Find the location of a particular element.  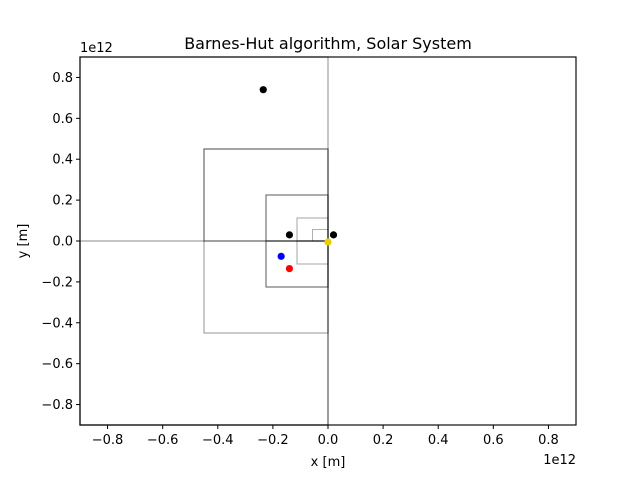

x-tick-label: −0.4 is located at coordinates (218, 440).